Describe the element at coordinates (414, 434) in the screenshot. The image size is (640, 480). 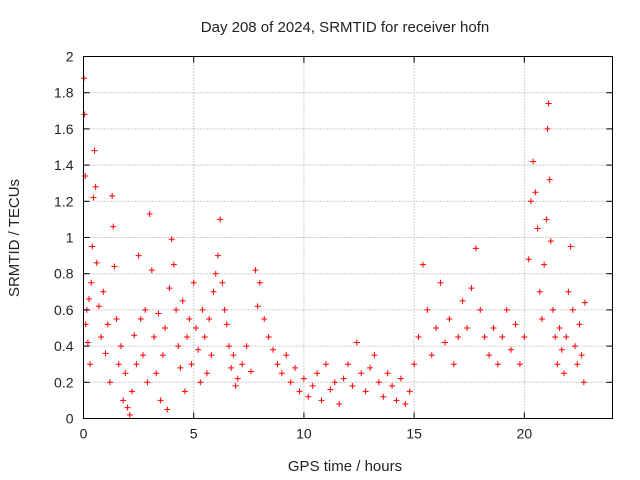
I see `x-tick-label: 15` at that location.